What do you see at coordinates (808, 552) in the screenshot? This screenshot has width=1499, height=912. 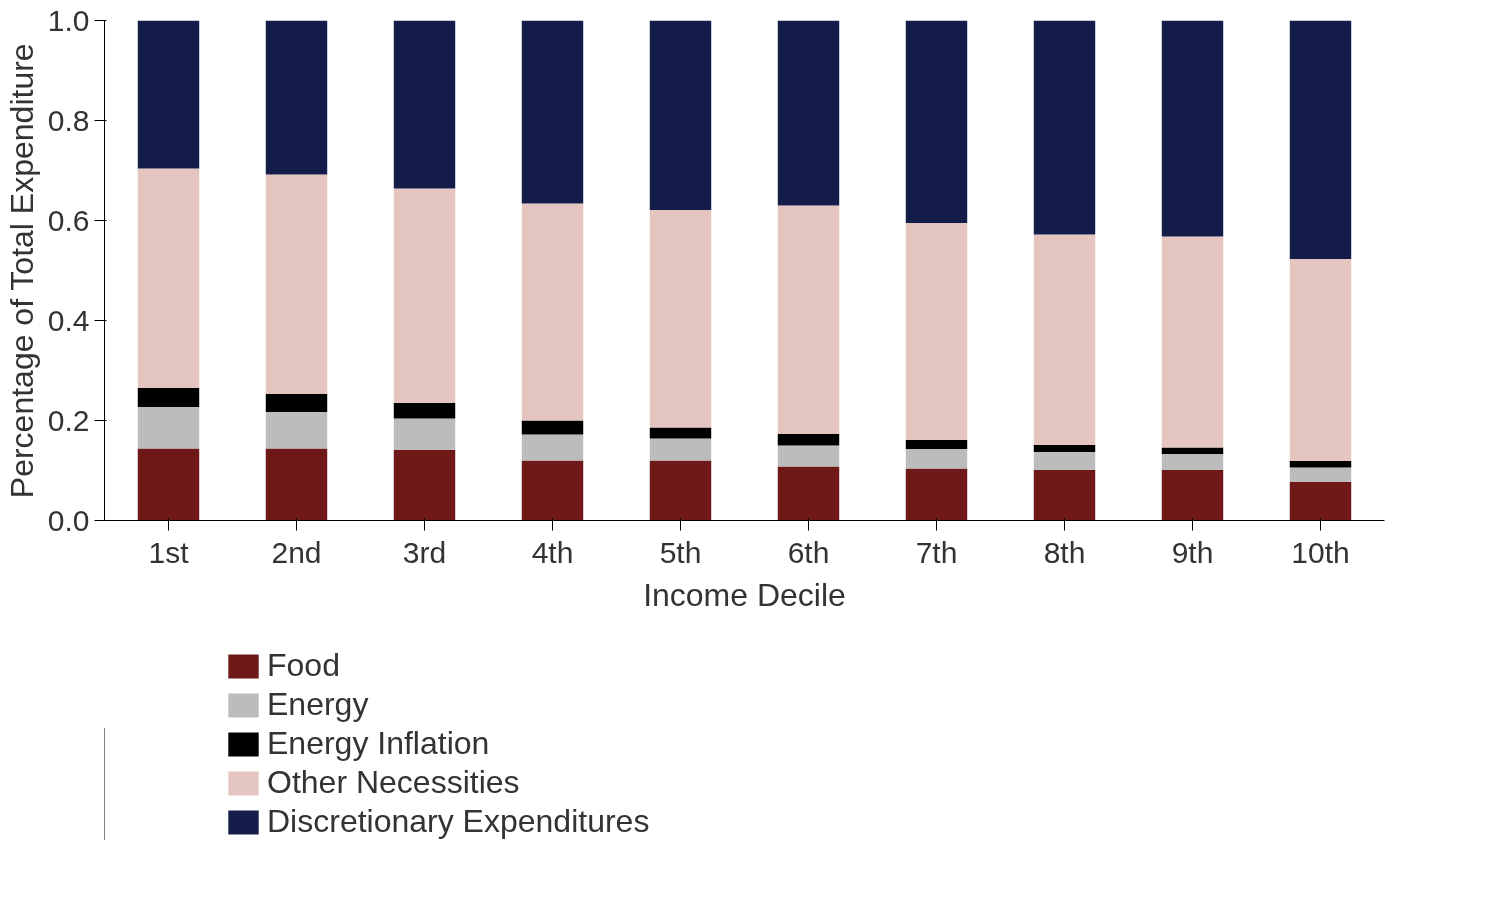 I see `x-tick-label: 6th` at bounding box center [808, 552].